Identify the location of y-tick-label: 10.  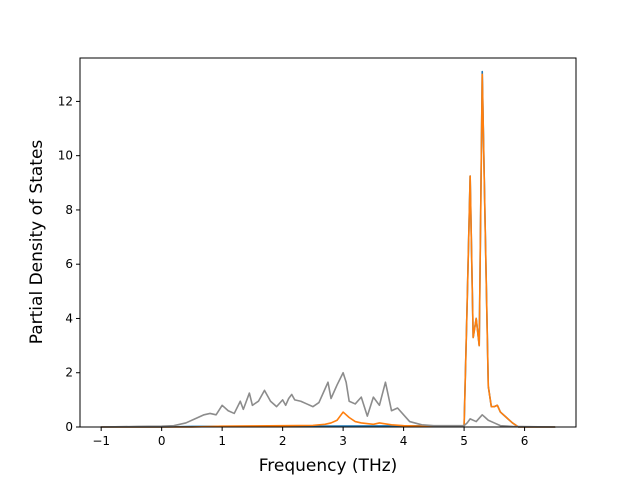
(65, 156).